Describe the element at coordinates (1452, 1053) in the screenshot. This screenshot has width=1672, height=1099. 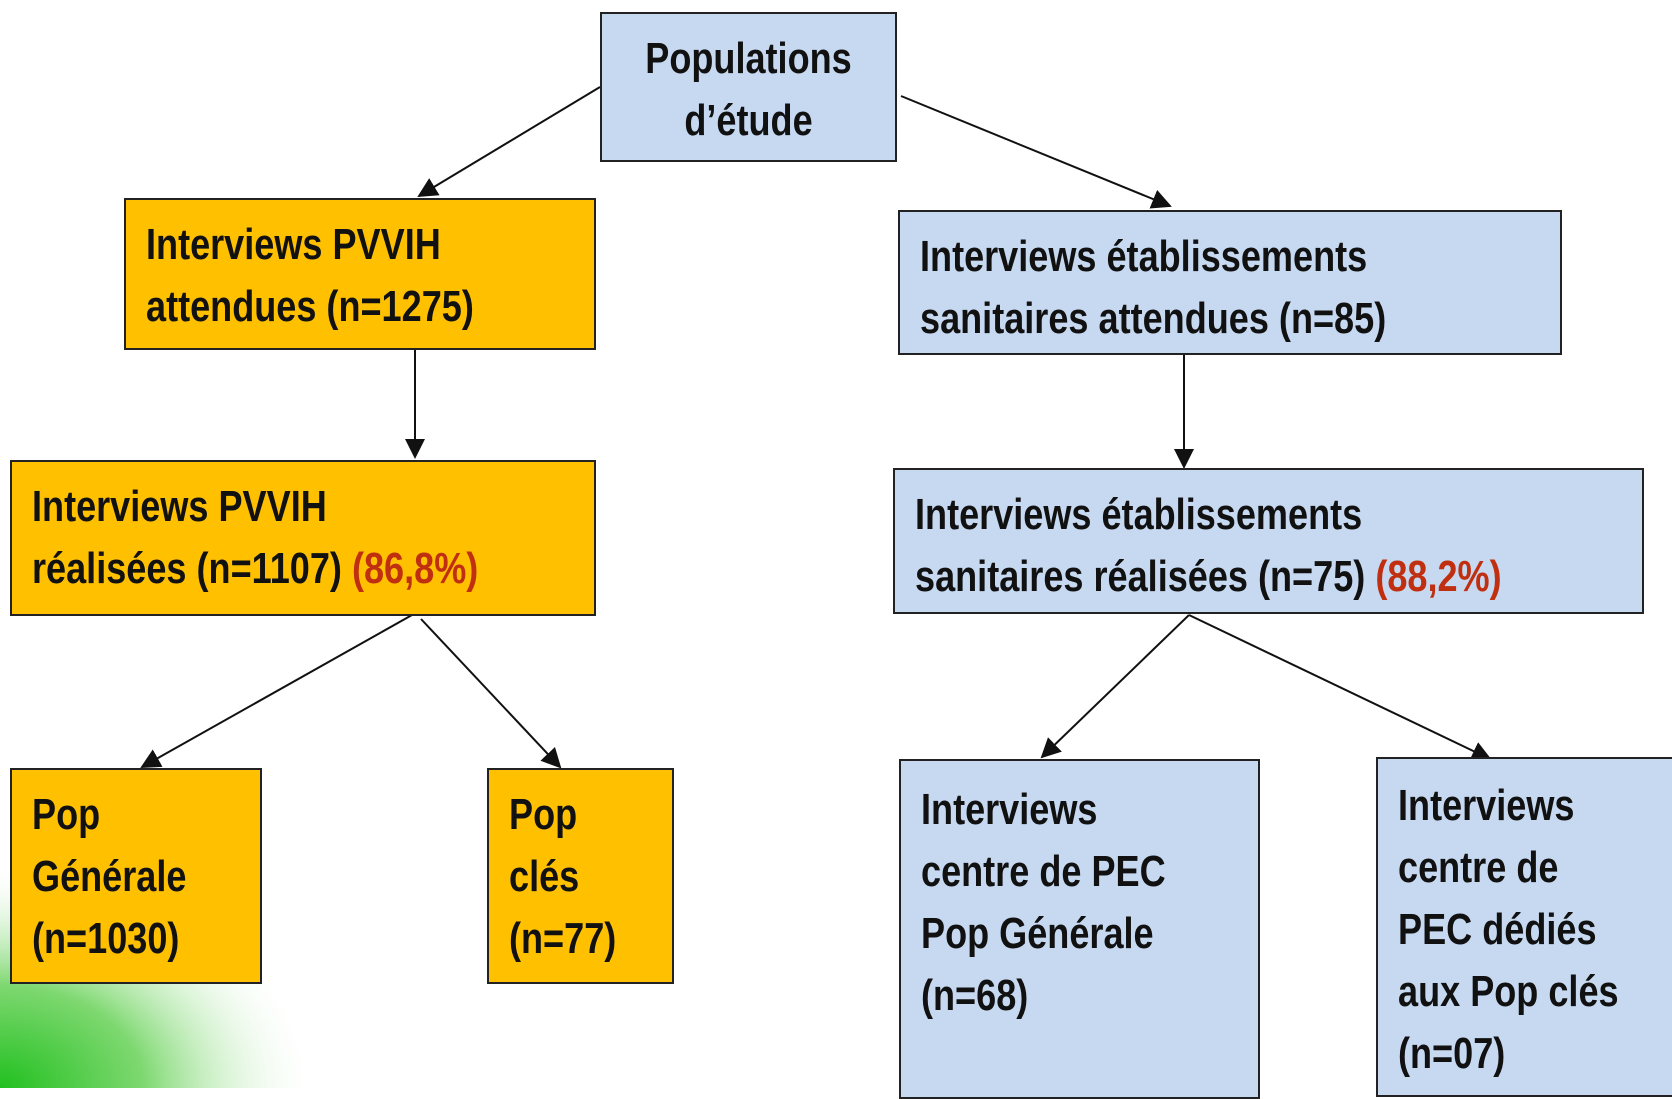
I see `label: (n=07)` at that location.